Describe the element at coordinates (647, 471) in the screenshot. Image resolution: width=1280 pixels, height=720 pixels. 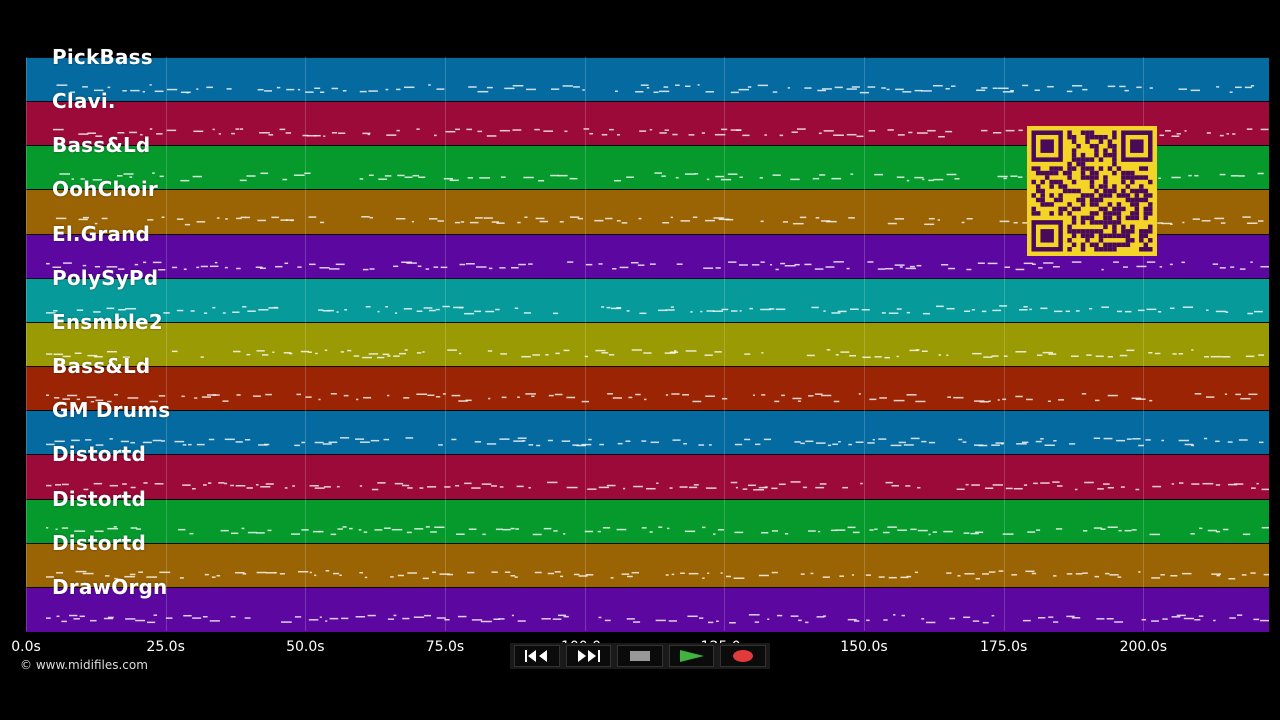
I see `track-lane: Distortd` at that location.